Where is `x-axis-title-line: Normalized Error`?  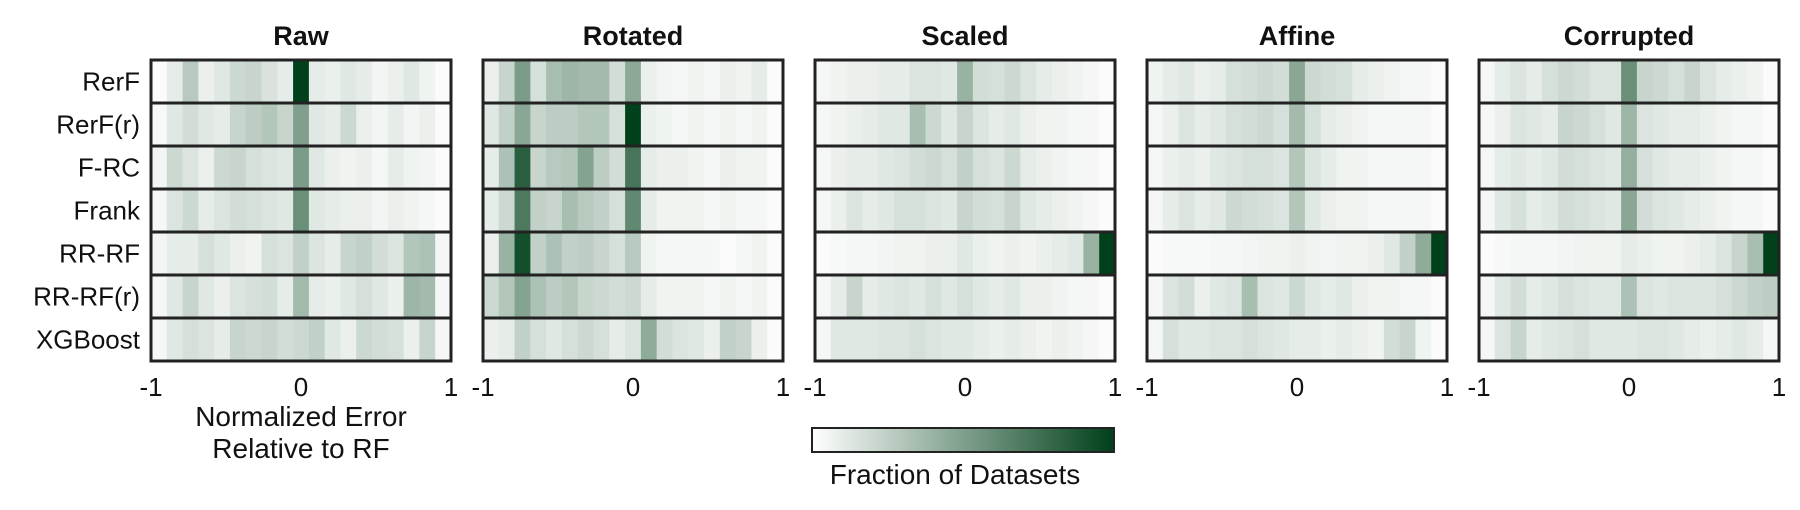 x-axis-title-line: Normalized Error is located at coordinates (301, 416).